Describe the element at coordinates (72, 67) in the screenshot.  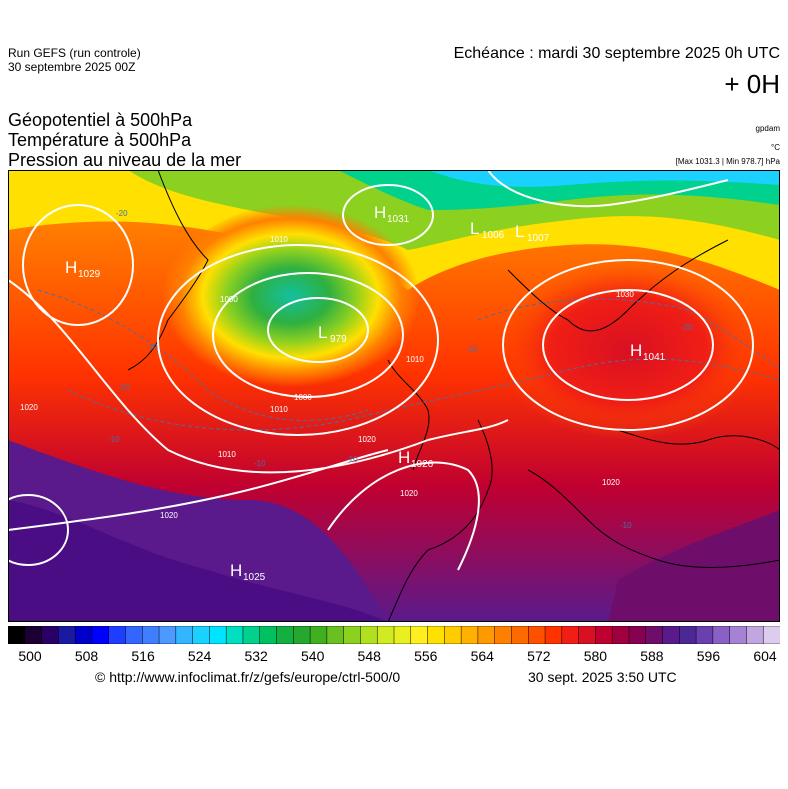
I see `run-date: 30 septembre 2025 00Z` at that location.